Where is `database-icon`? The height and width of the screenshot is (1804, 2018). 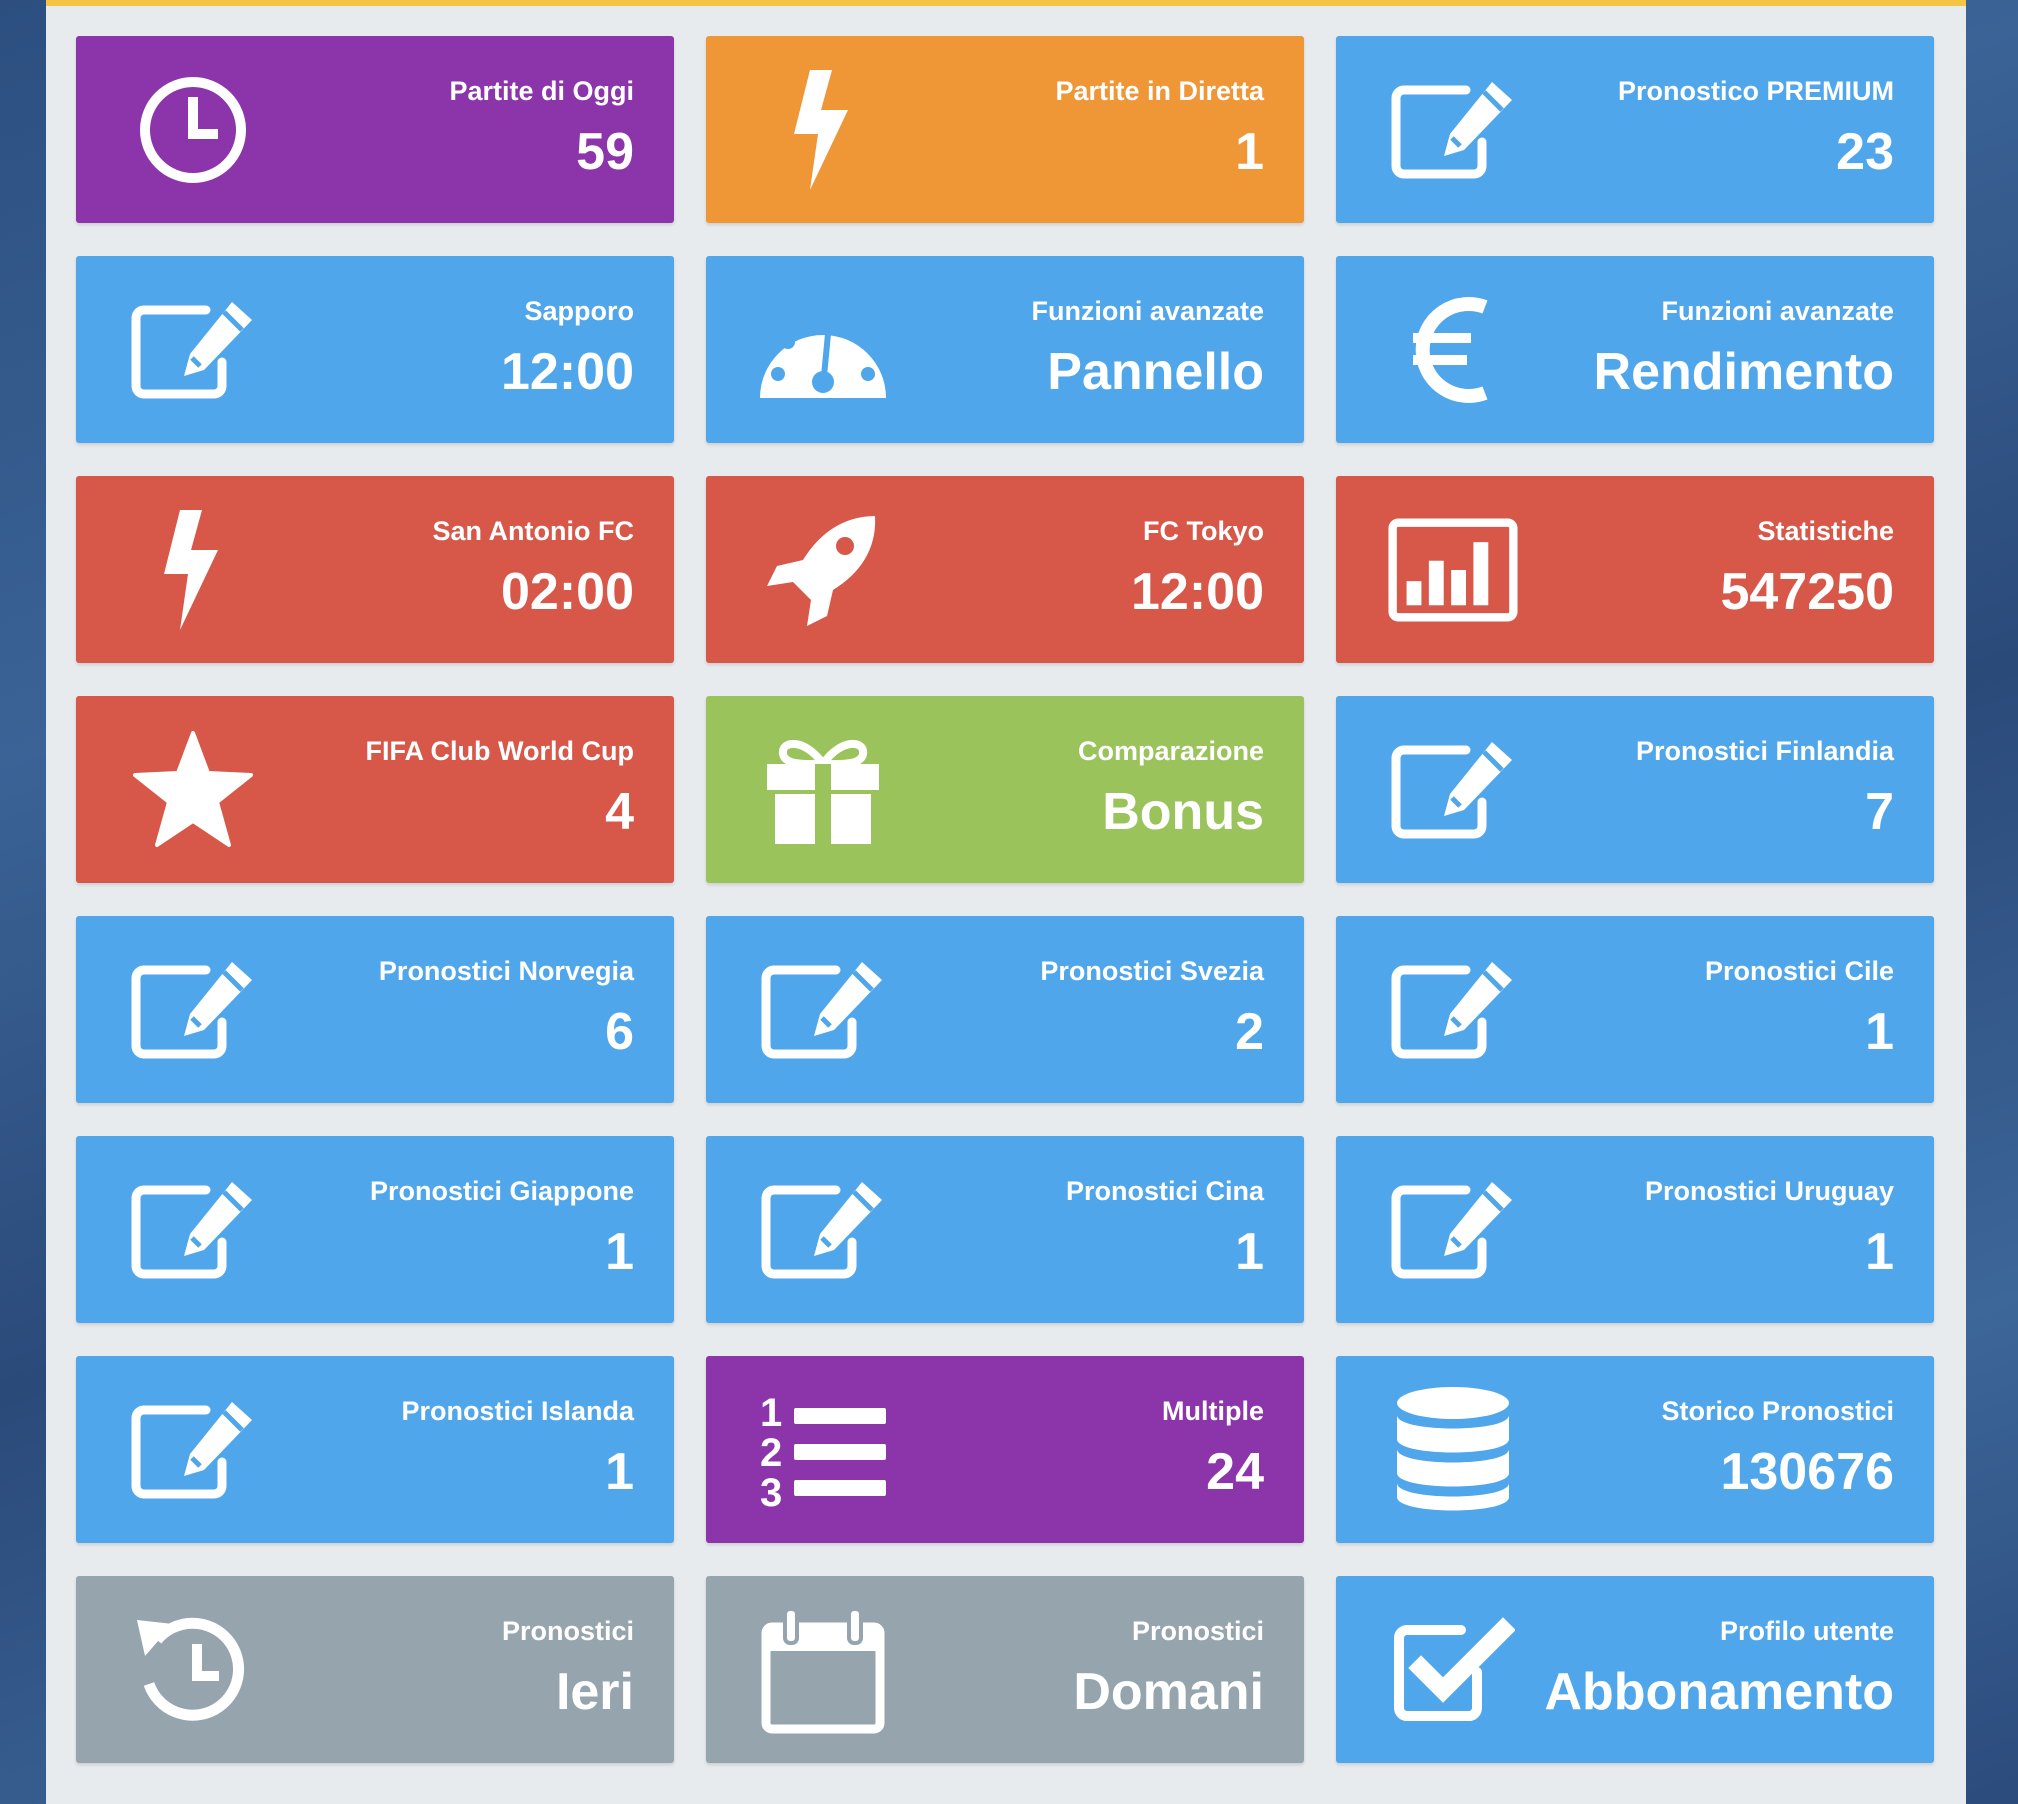
database-icon is located at coordinates (1453, 1449).